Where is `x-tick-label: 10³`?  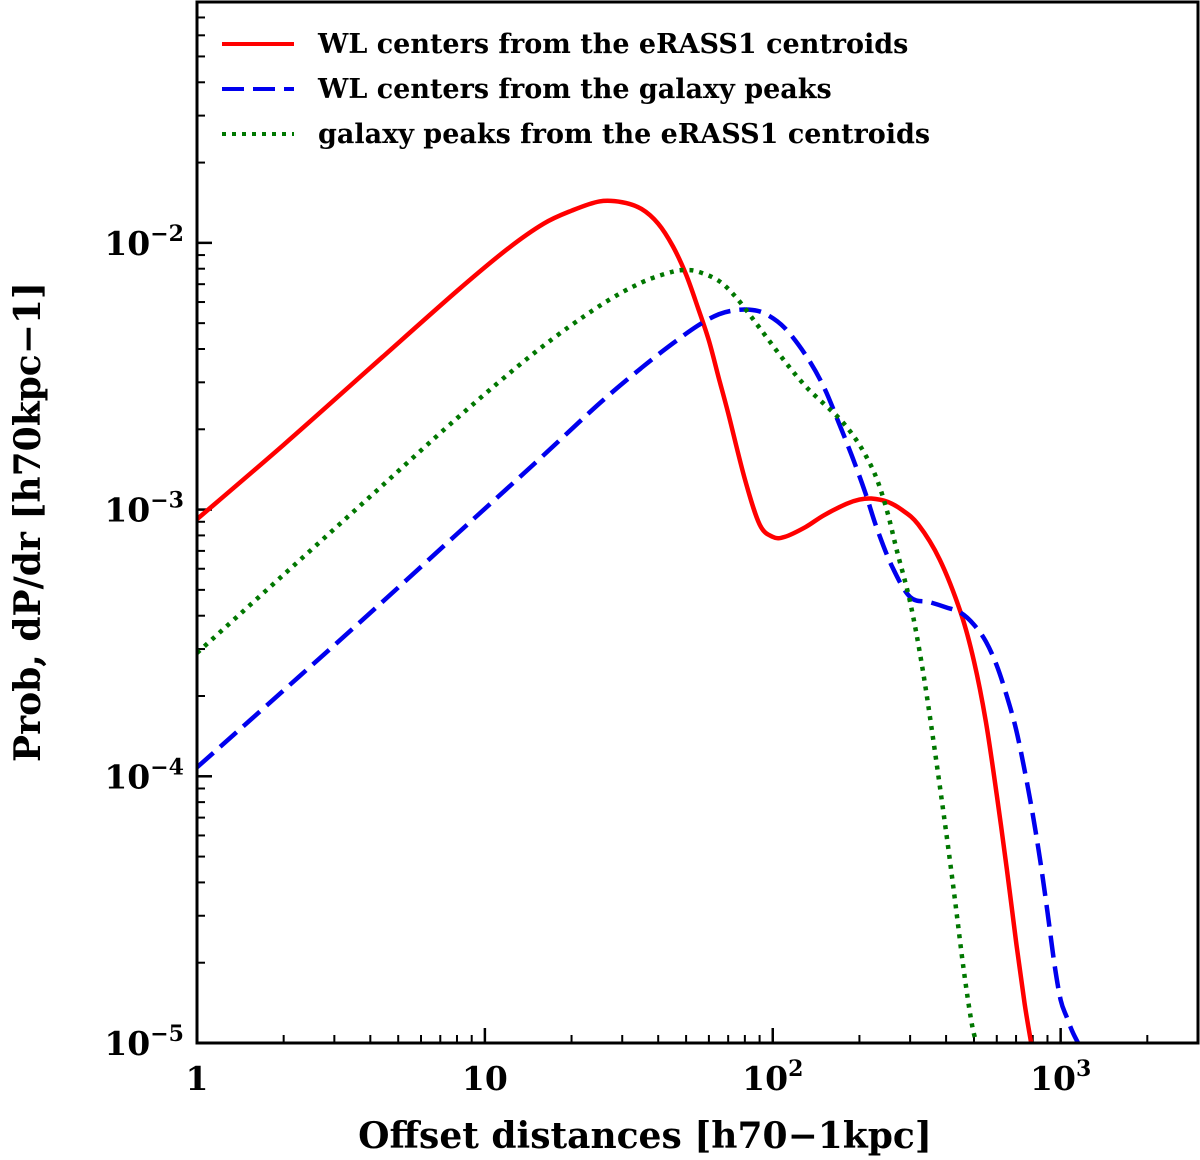 x-tick-label: 10³ is located at coordinates (1060, 1077).